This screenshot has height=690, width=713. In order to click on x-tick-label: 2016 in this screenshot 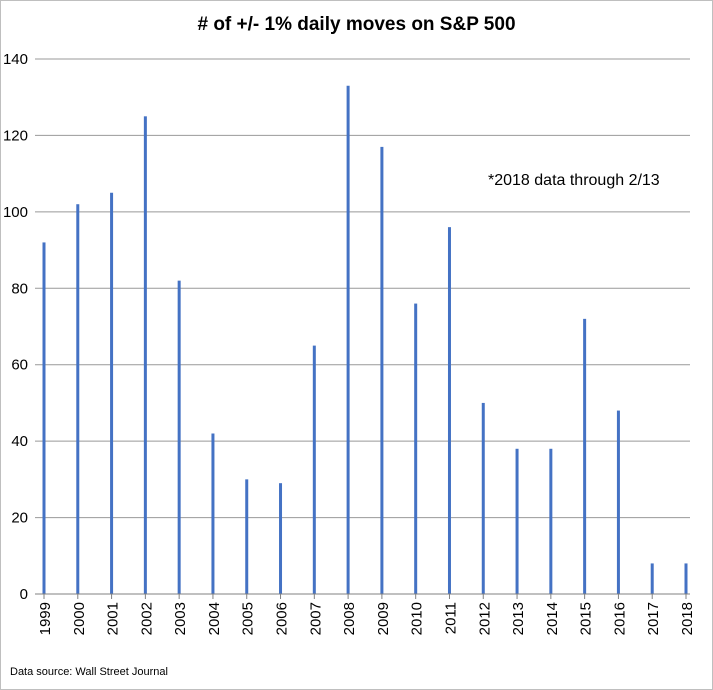, I will do `click(619, 618)`.